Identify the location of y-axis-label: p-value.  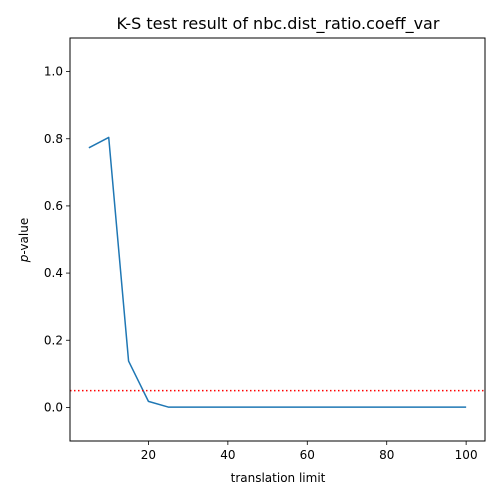
(24, 240).